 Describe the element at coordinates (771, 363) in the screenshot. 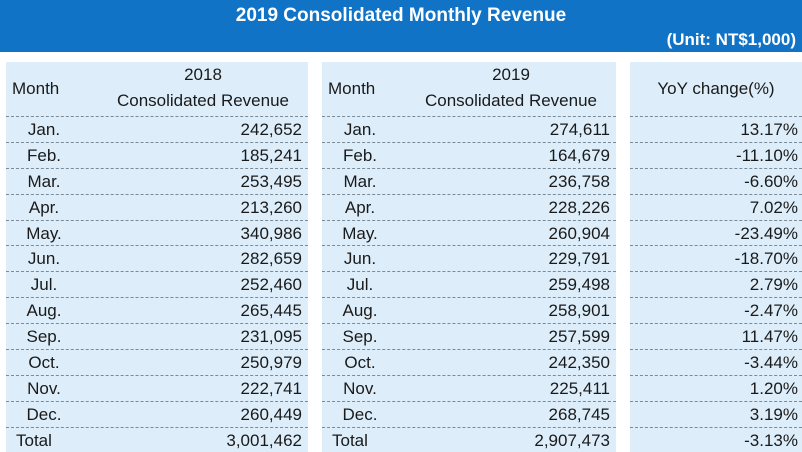

I see `yoy-cell: -3.44%` at that location.